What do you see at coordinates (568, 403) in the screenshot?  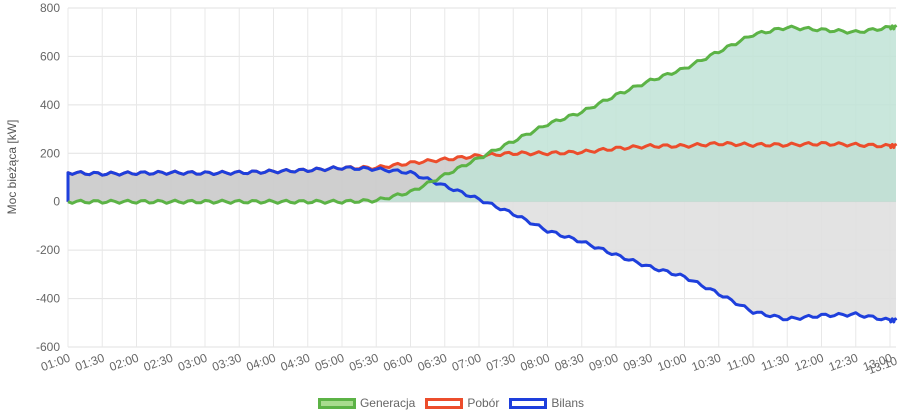 I see `legend-label: Bilans` at bounding box center [568, 403].